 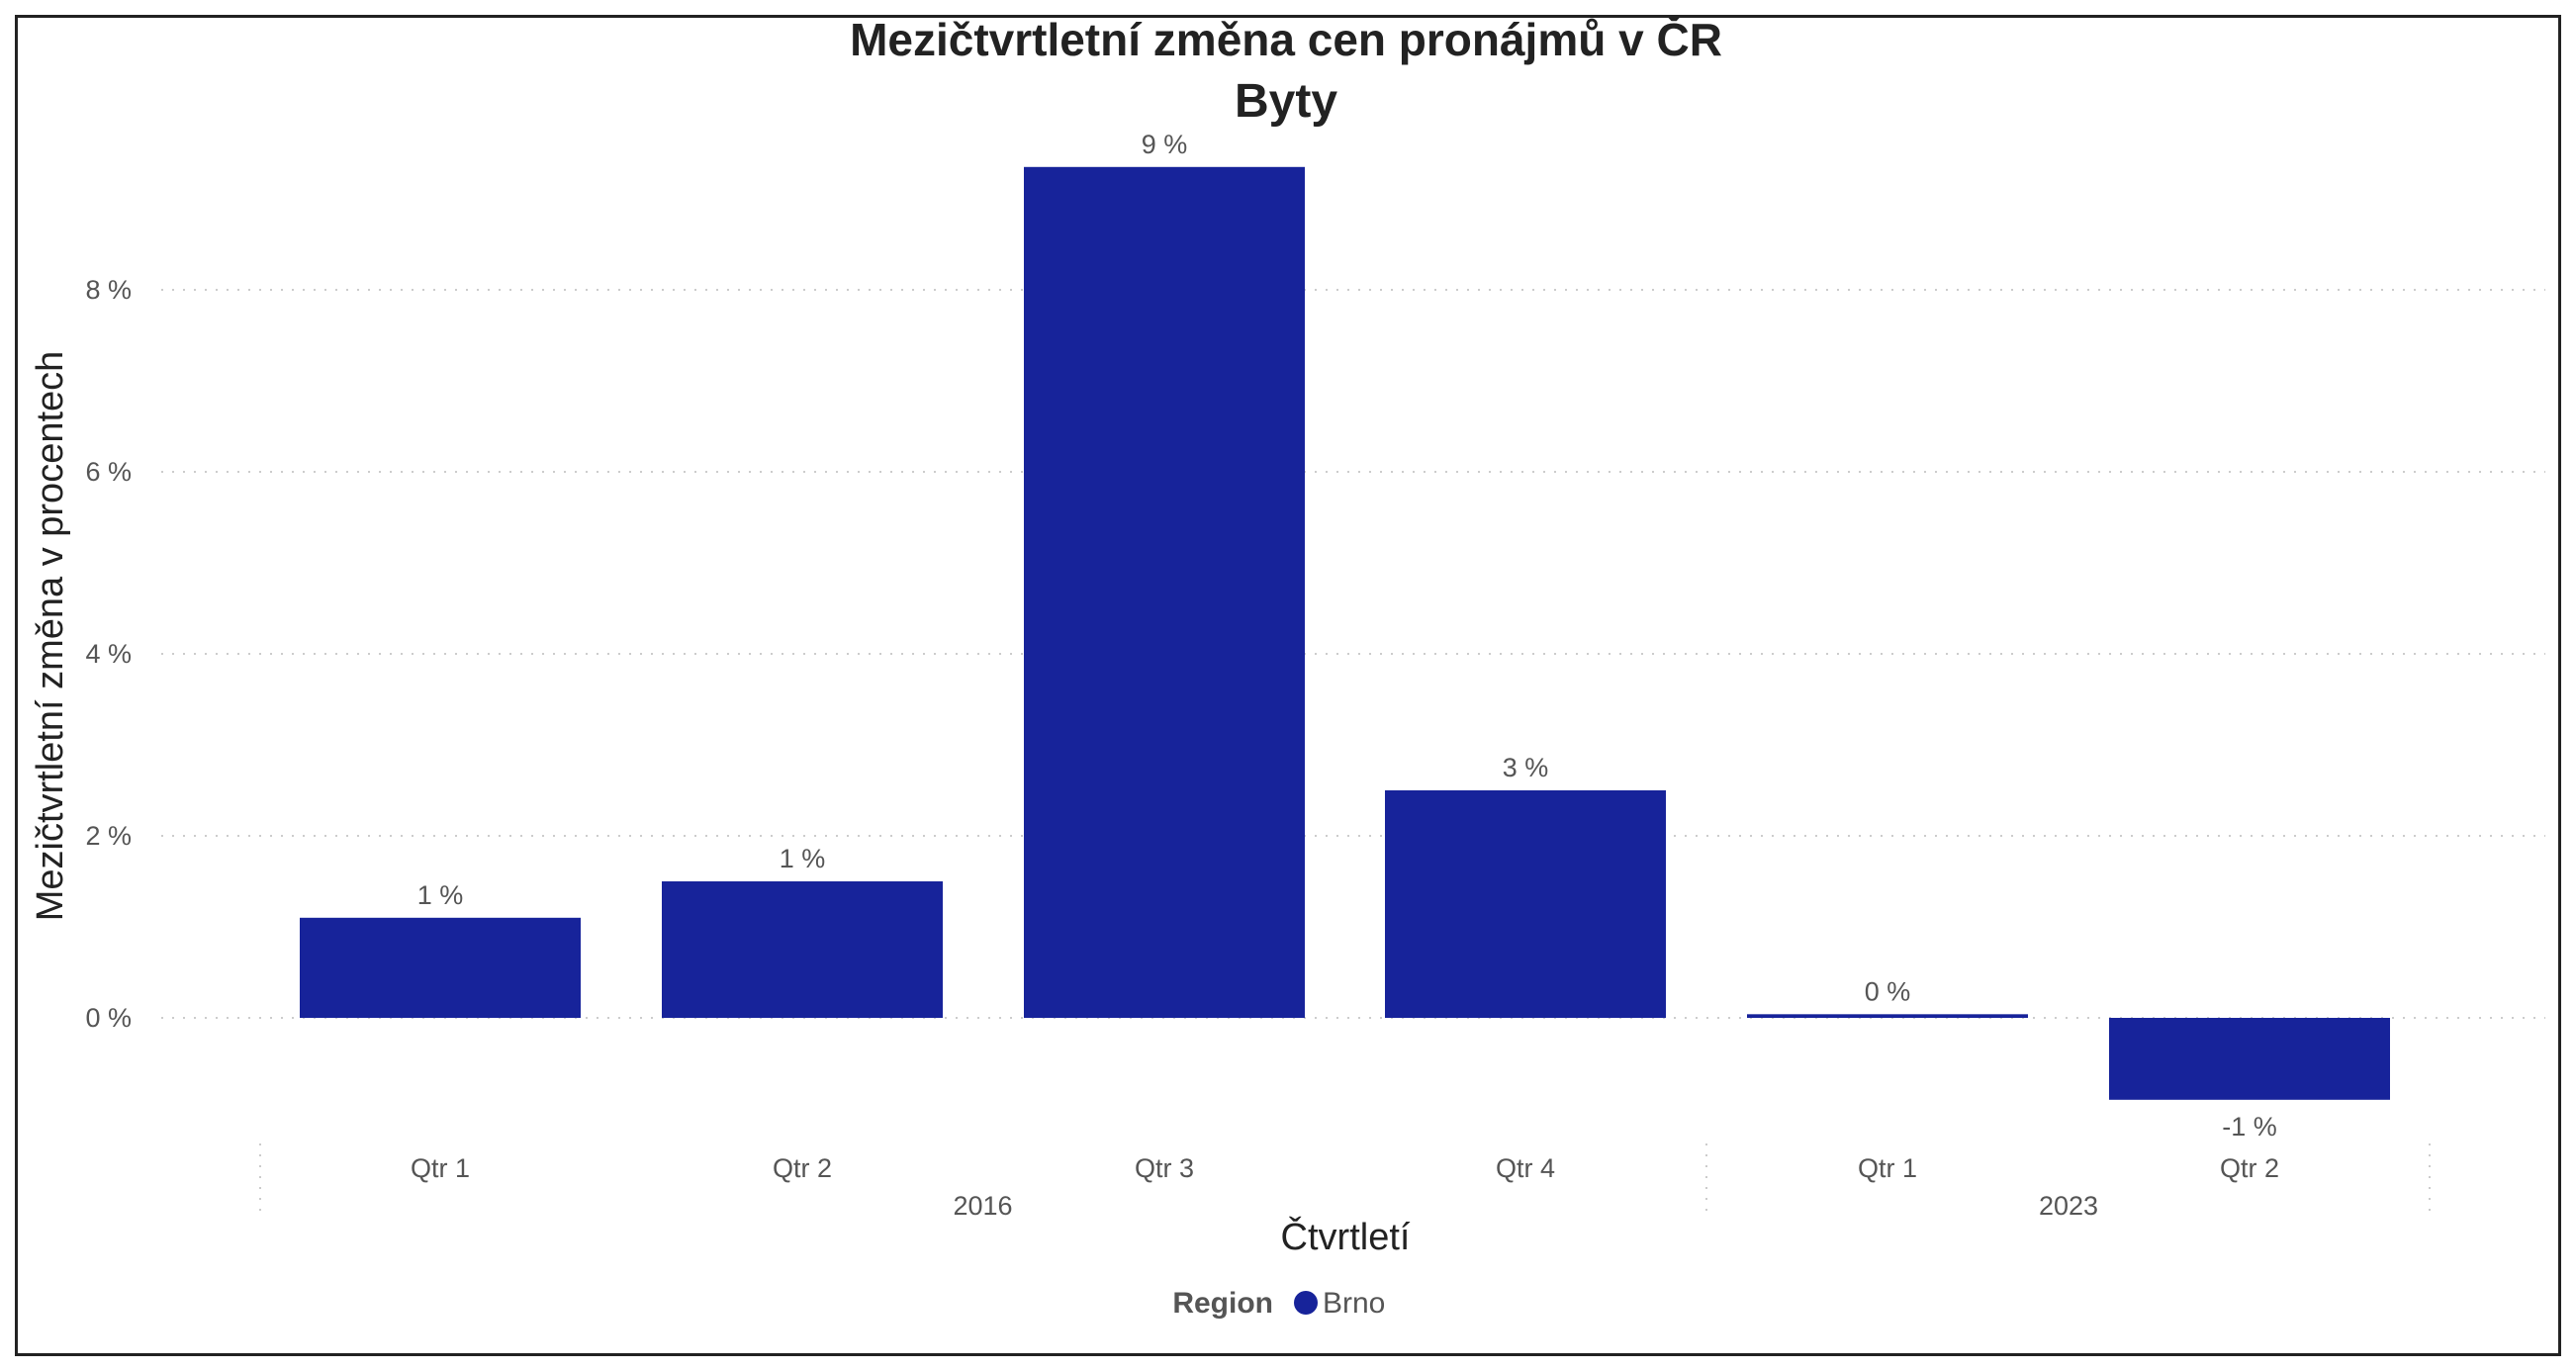 What do you see at coordinates (109, 1018) in the screenshot?
I see `y-tick-label: 0 %` at bounding box center [109, 1018].